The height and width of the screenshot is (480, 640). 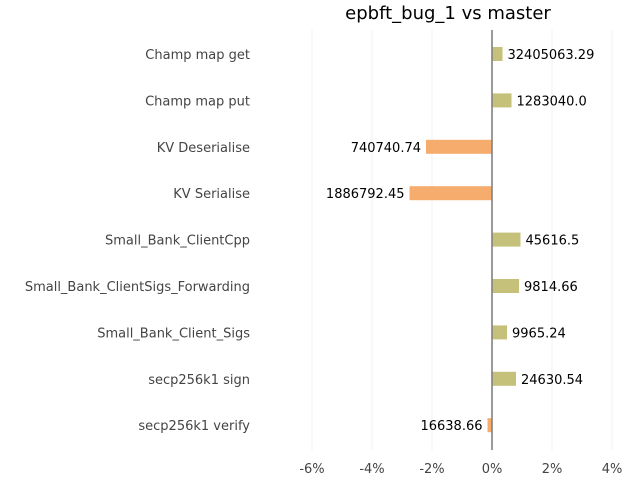 I want to click on data-label: 16638.66, so click(x=451, y=426).